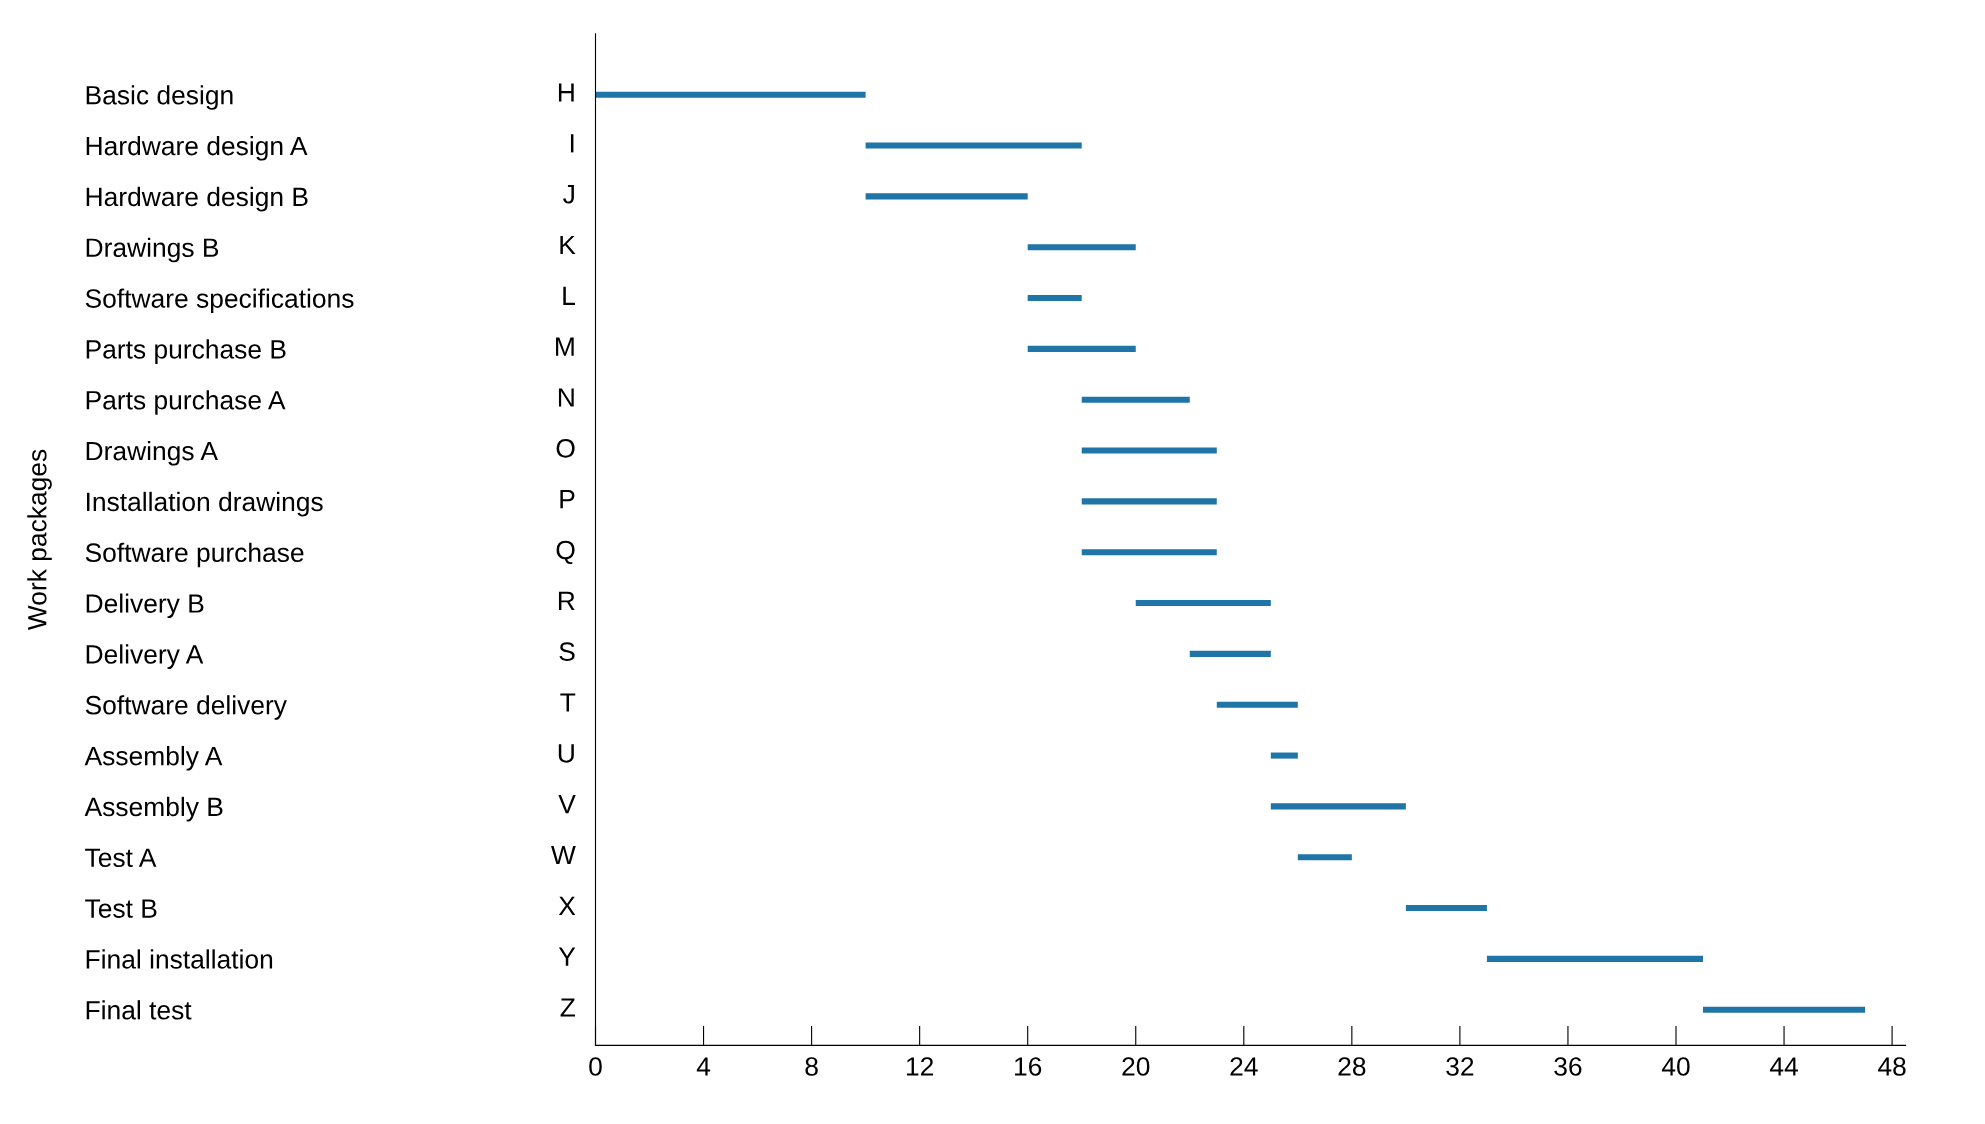 Image resolution: width=1985 pixels, height=1124 pixels. What do you see at coordinates (703, 1066) in the screenshot?
I see `x-tick-label: 4` at bounding box center [703, 1066].